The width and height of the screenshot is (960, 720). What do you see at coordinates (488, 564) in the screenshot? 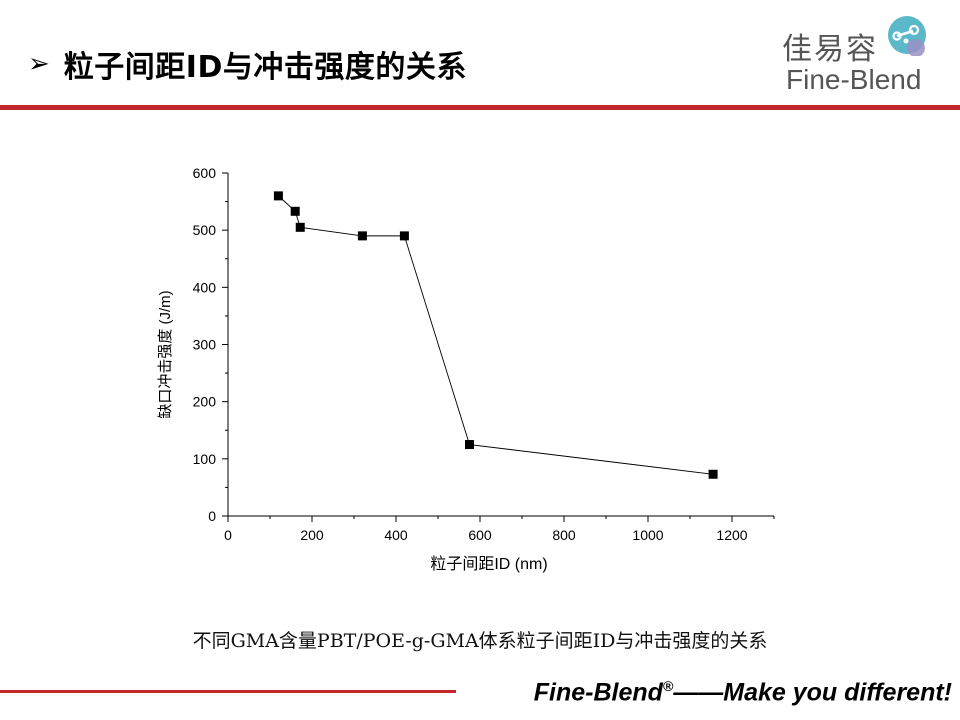
I see `x-axis-label: 粒子间距ID (nm)` at bounding box center [488, 564].